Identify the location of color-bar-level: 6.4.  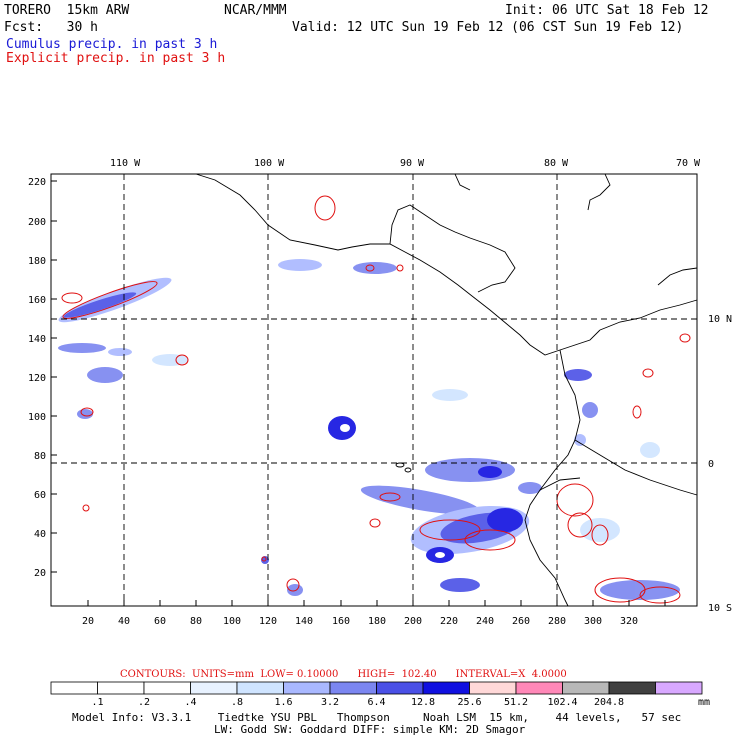
(376, 702).